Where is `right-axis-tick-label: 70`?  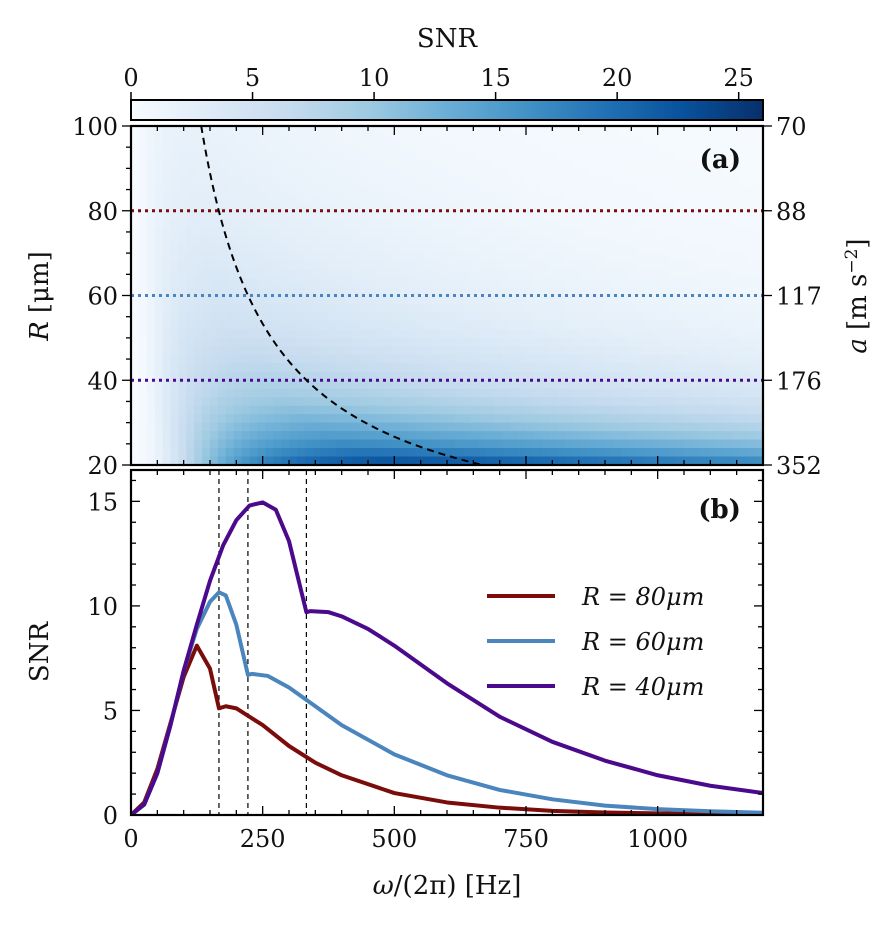 right-axis-tick-label: 70 is located at coordinates (791, 127).